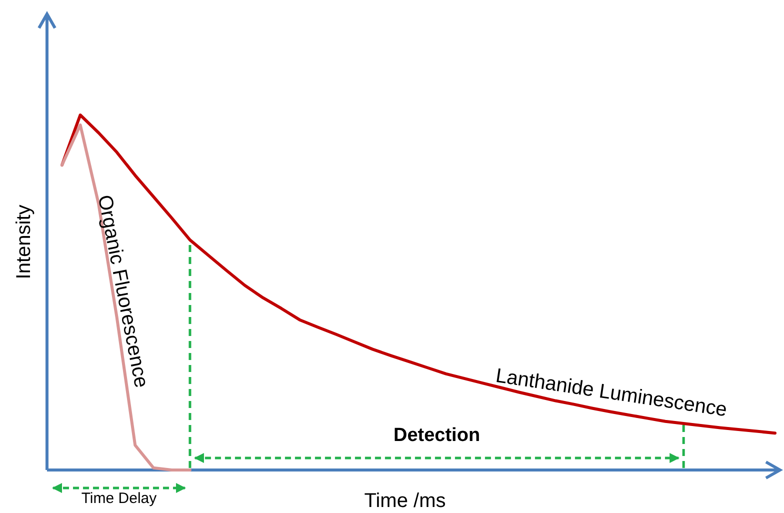 This screenshot has width=784, height=513. I want to click on y-axis-title: Intensity, so click(24, 242).